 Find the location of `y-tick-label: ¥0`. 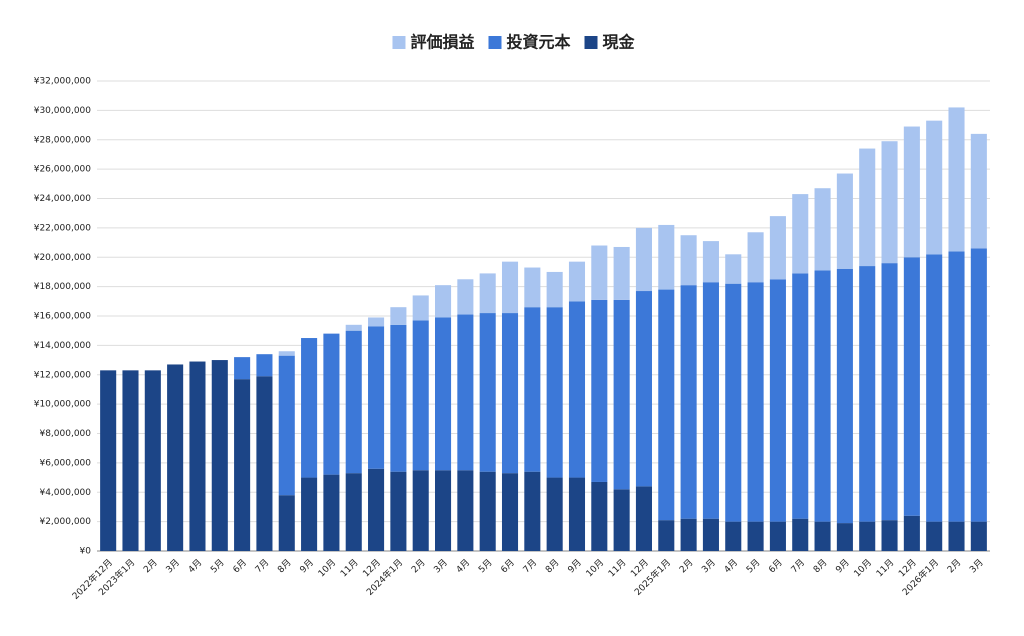

y-tick-label: ¥0 is located at coordinates (86, 552).